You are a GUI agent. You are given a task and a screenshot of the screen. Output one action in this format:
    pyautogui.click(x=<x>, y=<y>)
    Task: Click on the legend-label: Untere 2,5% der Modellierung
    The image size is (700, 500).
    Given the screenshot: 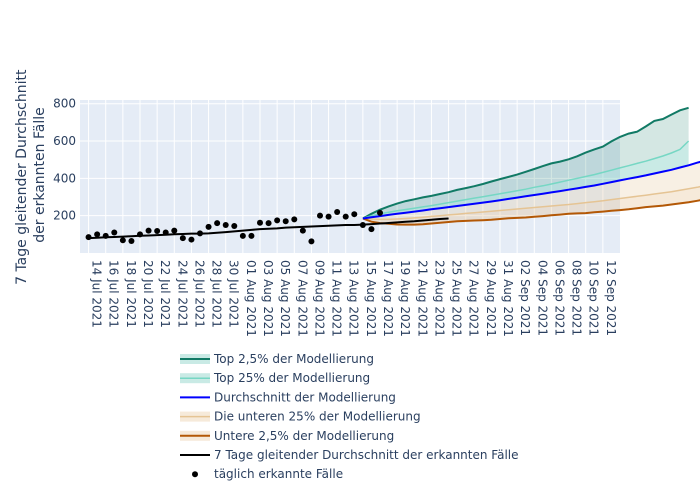 What is the action you would take?
    pyautogui.click(x=304, y=436)
    